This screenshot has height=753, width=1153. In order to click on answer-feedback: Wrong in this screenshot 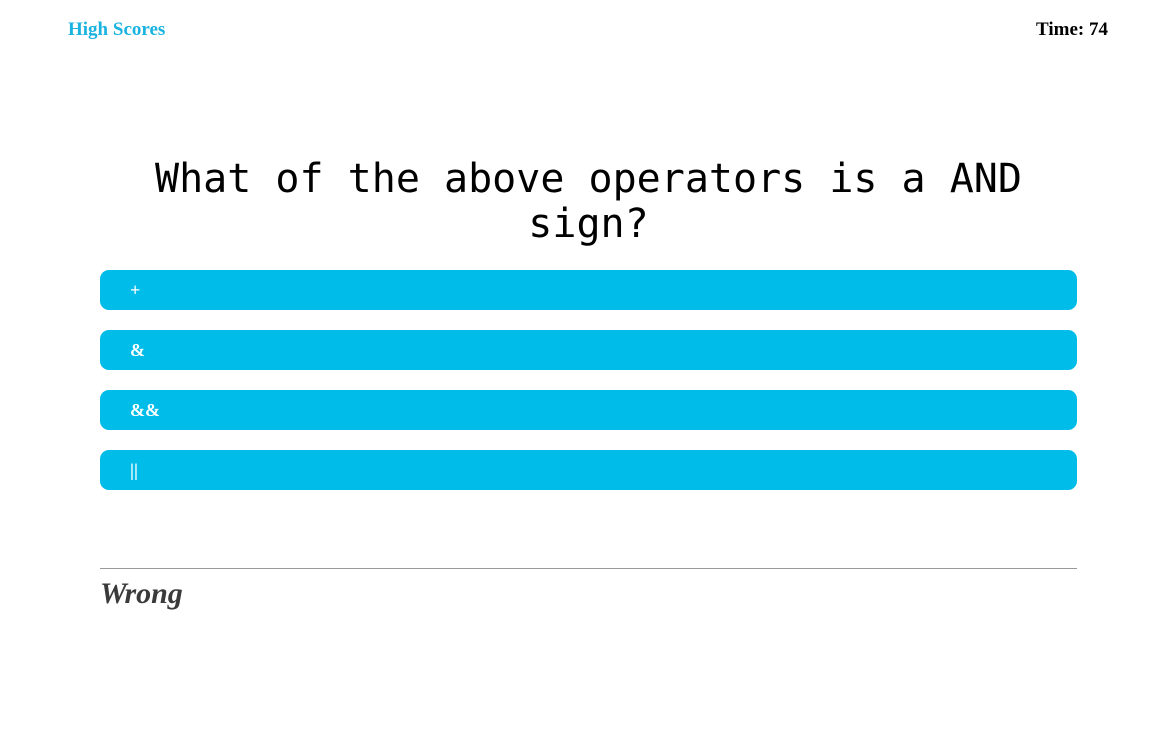, I will do `click(141, 593)`.